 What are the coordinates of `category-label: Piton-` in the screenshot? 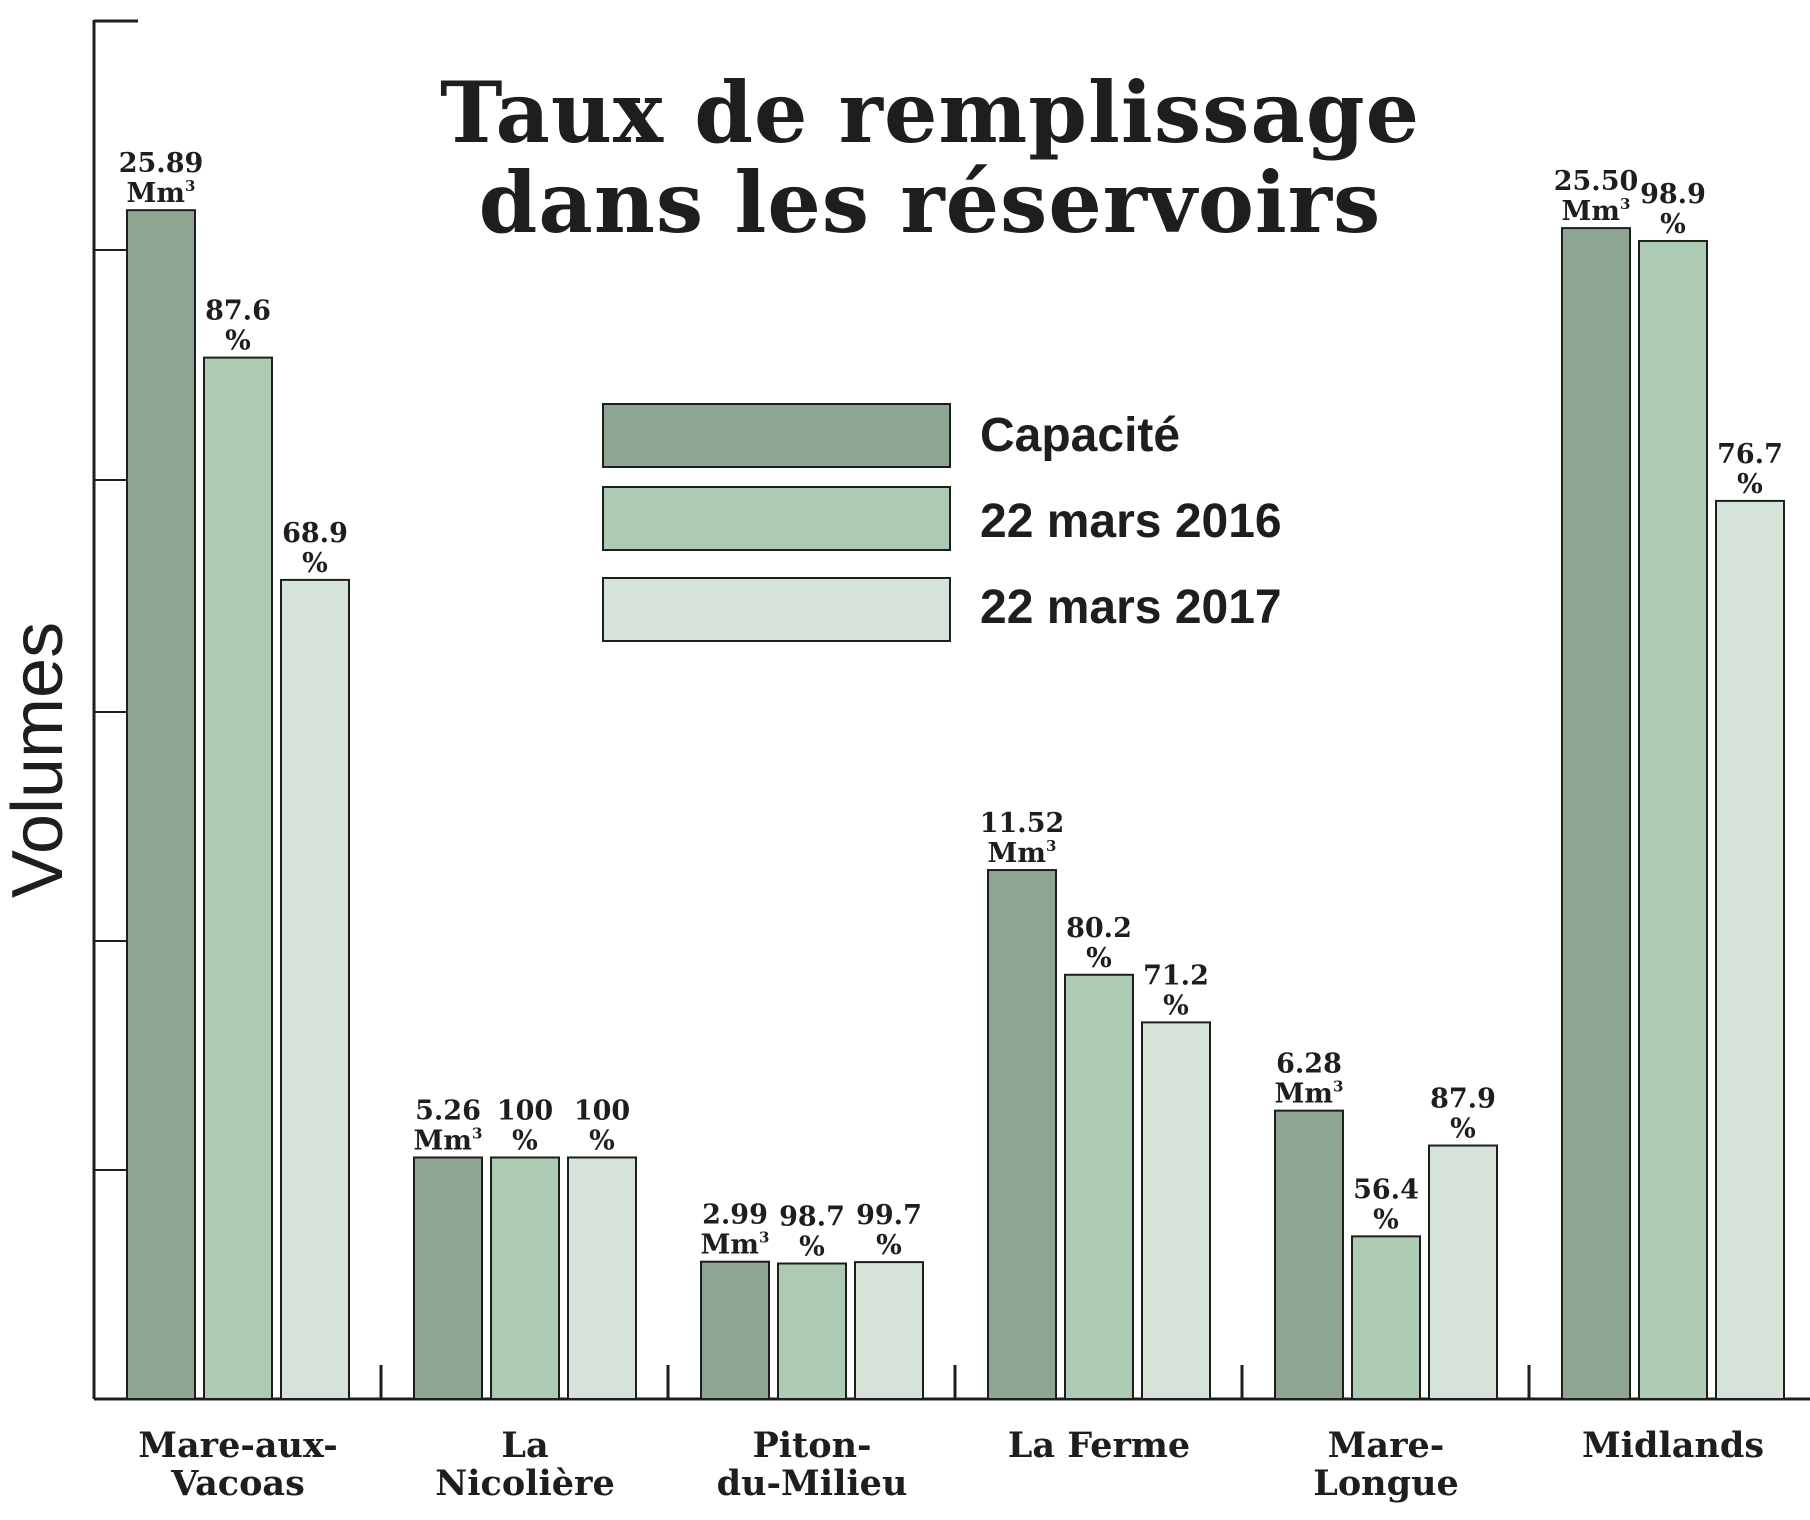 It's located at (811, 1445).